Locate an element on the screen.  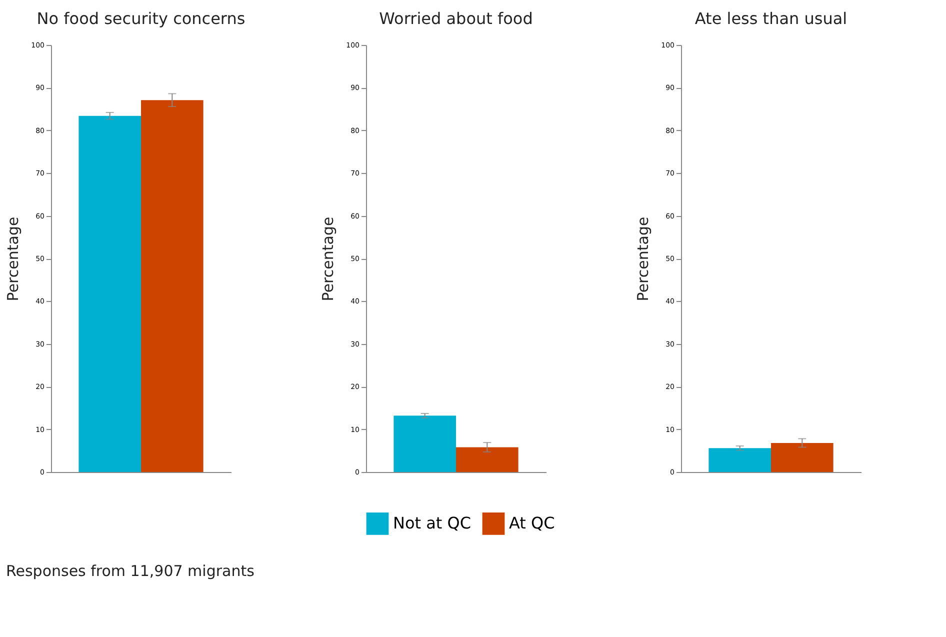
chart-title: Ate less than usual is located at coordinates (771, 18).